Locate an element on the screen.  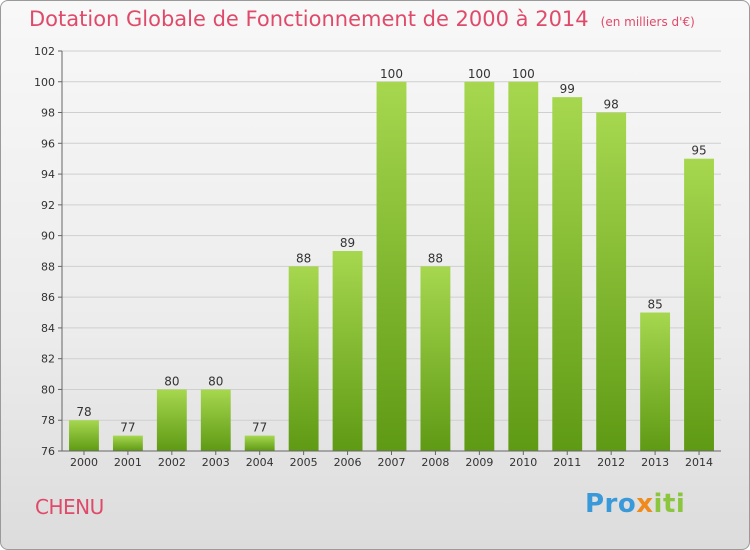
bar-2001 is located at coordinates (127, 443).